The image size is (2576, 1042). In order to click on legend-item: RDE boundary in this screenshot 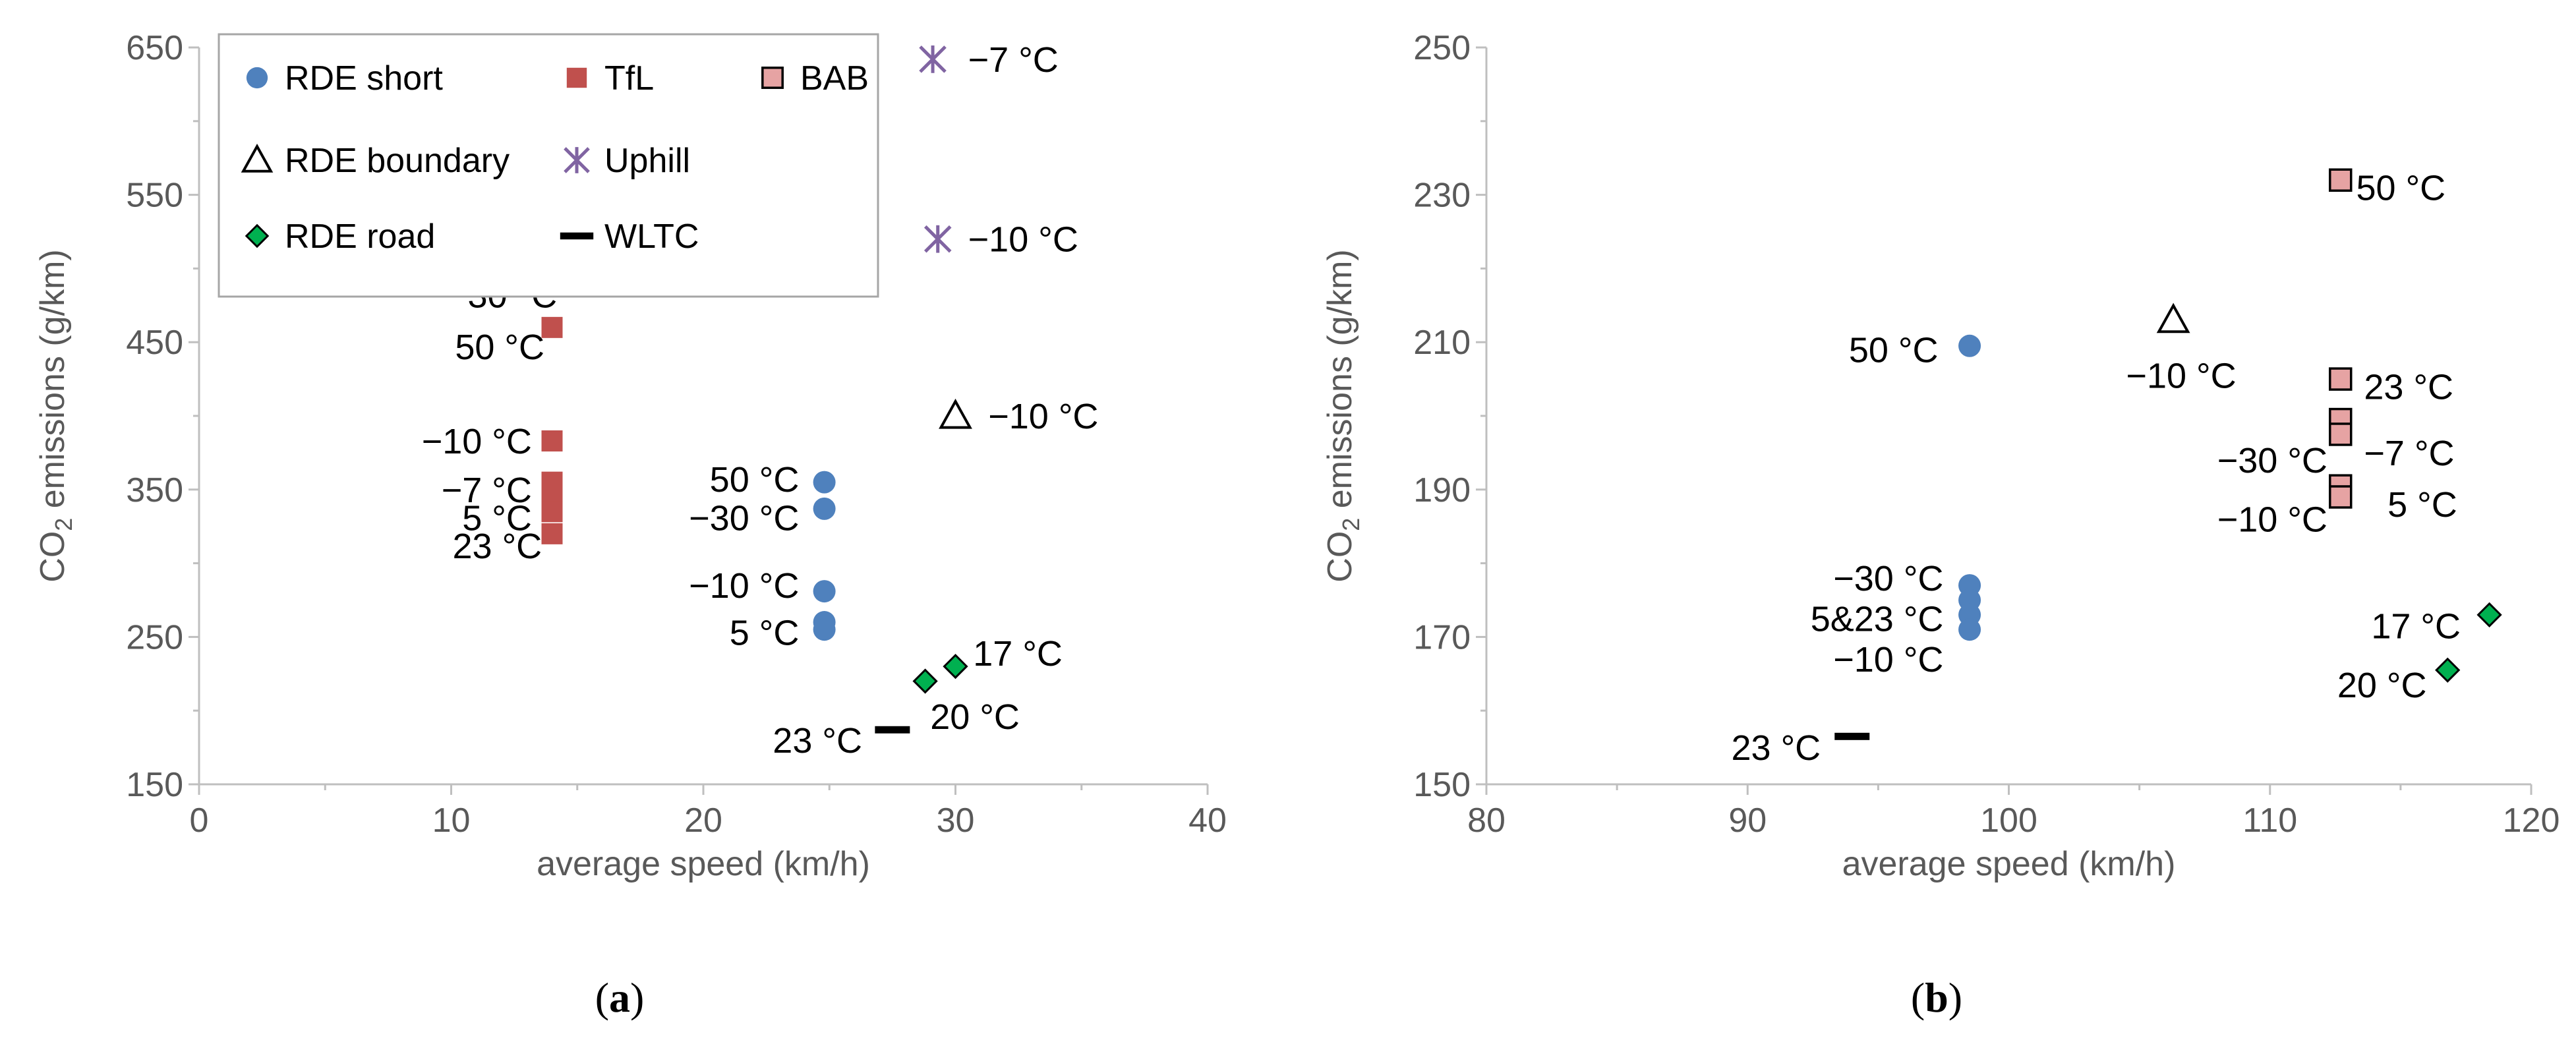, I will do `click(376, 161)`.